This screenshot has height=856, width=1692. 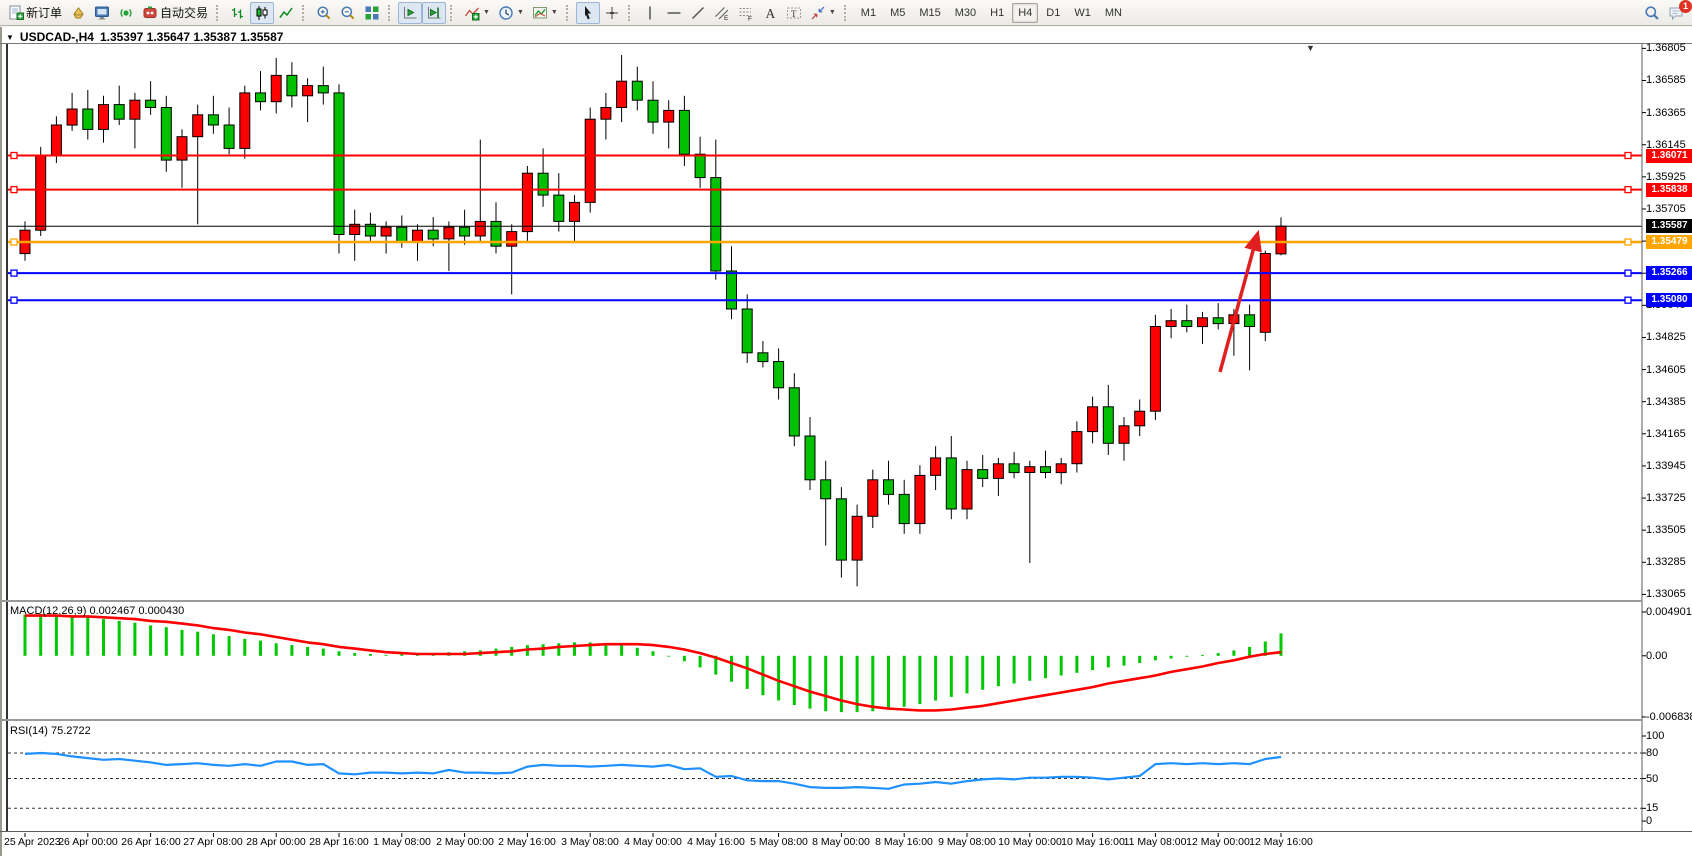 I want to click on styles-button, so click(x=78, y=13).